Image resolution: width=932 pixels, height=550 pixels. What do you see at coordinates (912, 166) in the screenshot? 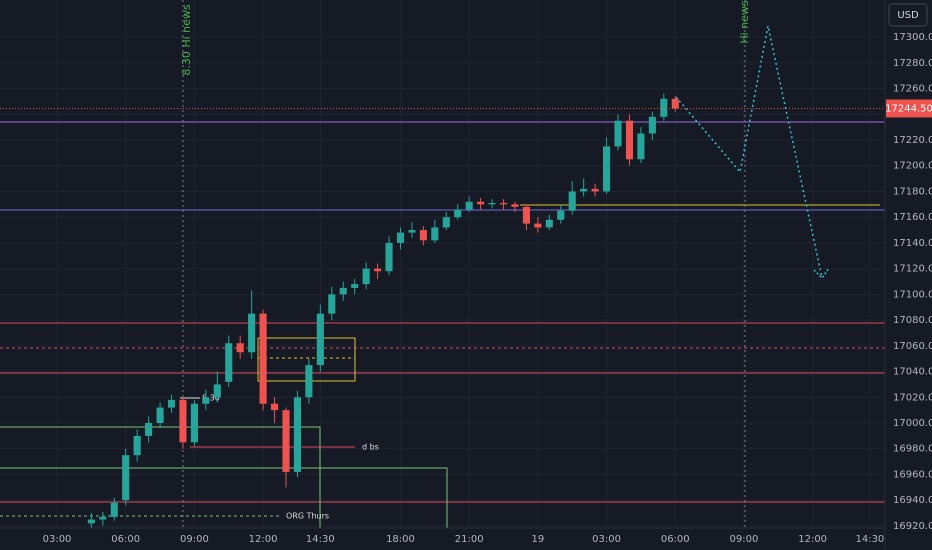
I see `y-tick-label: 17200.00` at bounding box center [912, 166].